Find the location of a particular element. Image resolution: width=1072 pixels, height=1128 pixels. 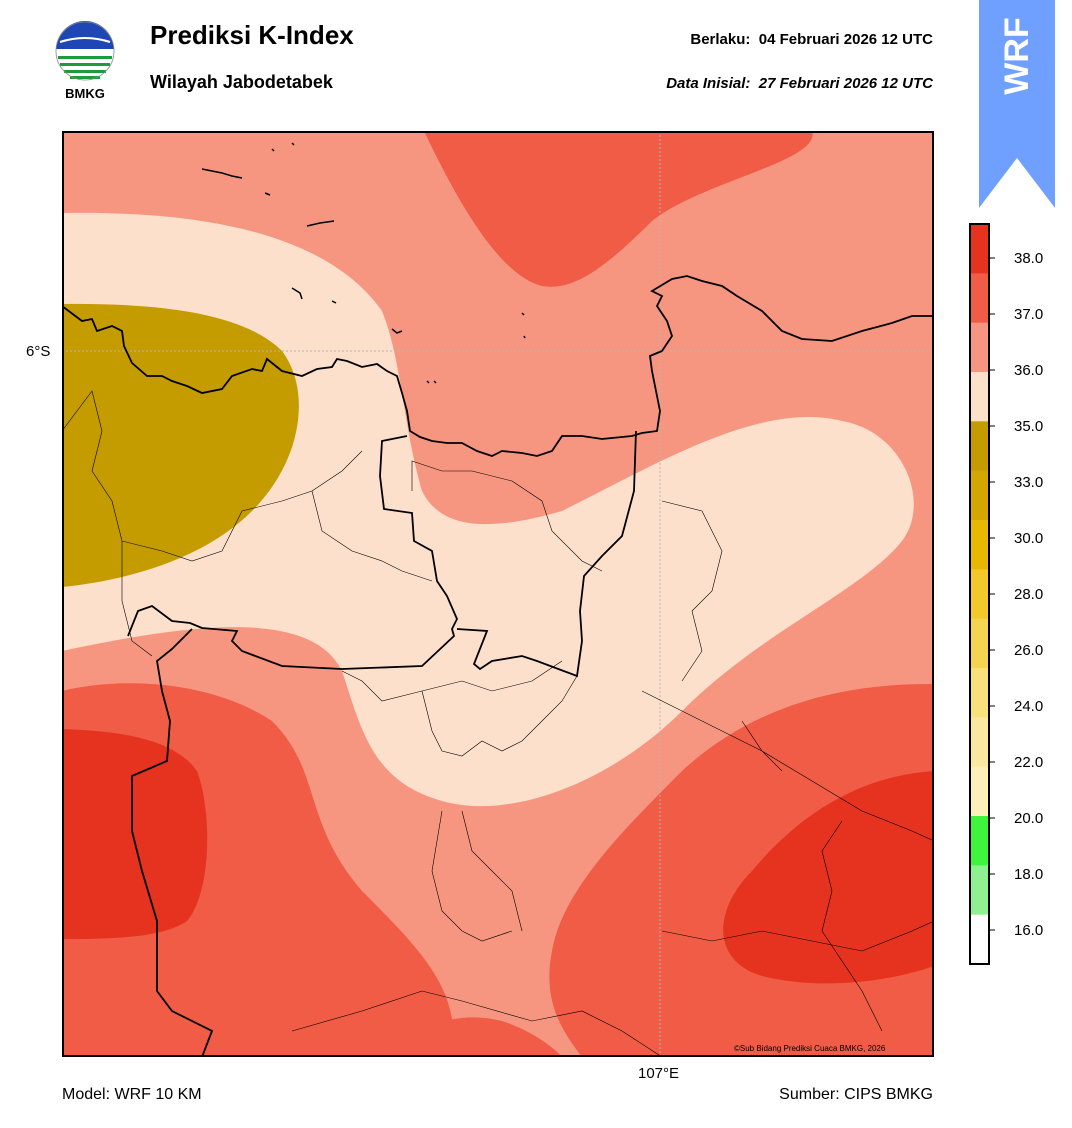

colorbar-tick-label: 28.0 is located at coordinates (1028, 594).